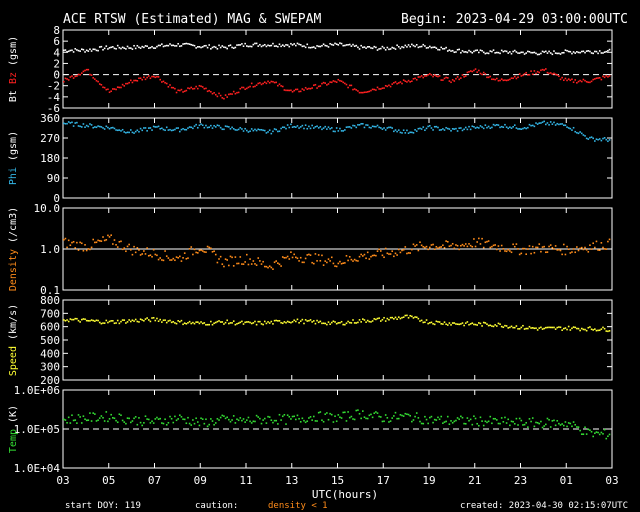 This screenshot has width=640, height=512. Describe the element at coordinates (50, 380) in the screenshot. I see `y-tick-label: 200` at that location.